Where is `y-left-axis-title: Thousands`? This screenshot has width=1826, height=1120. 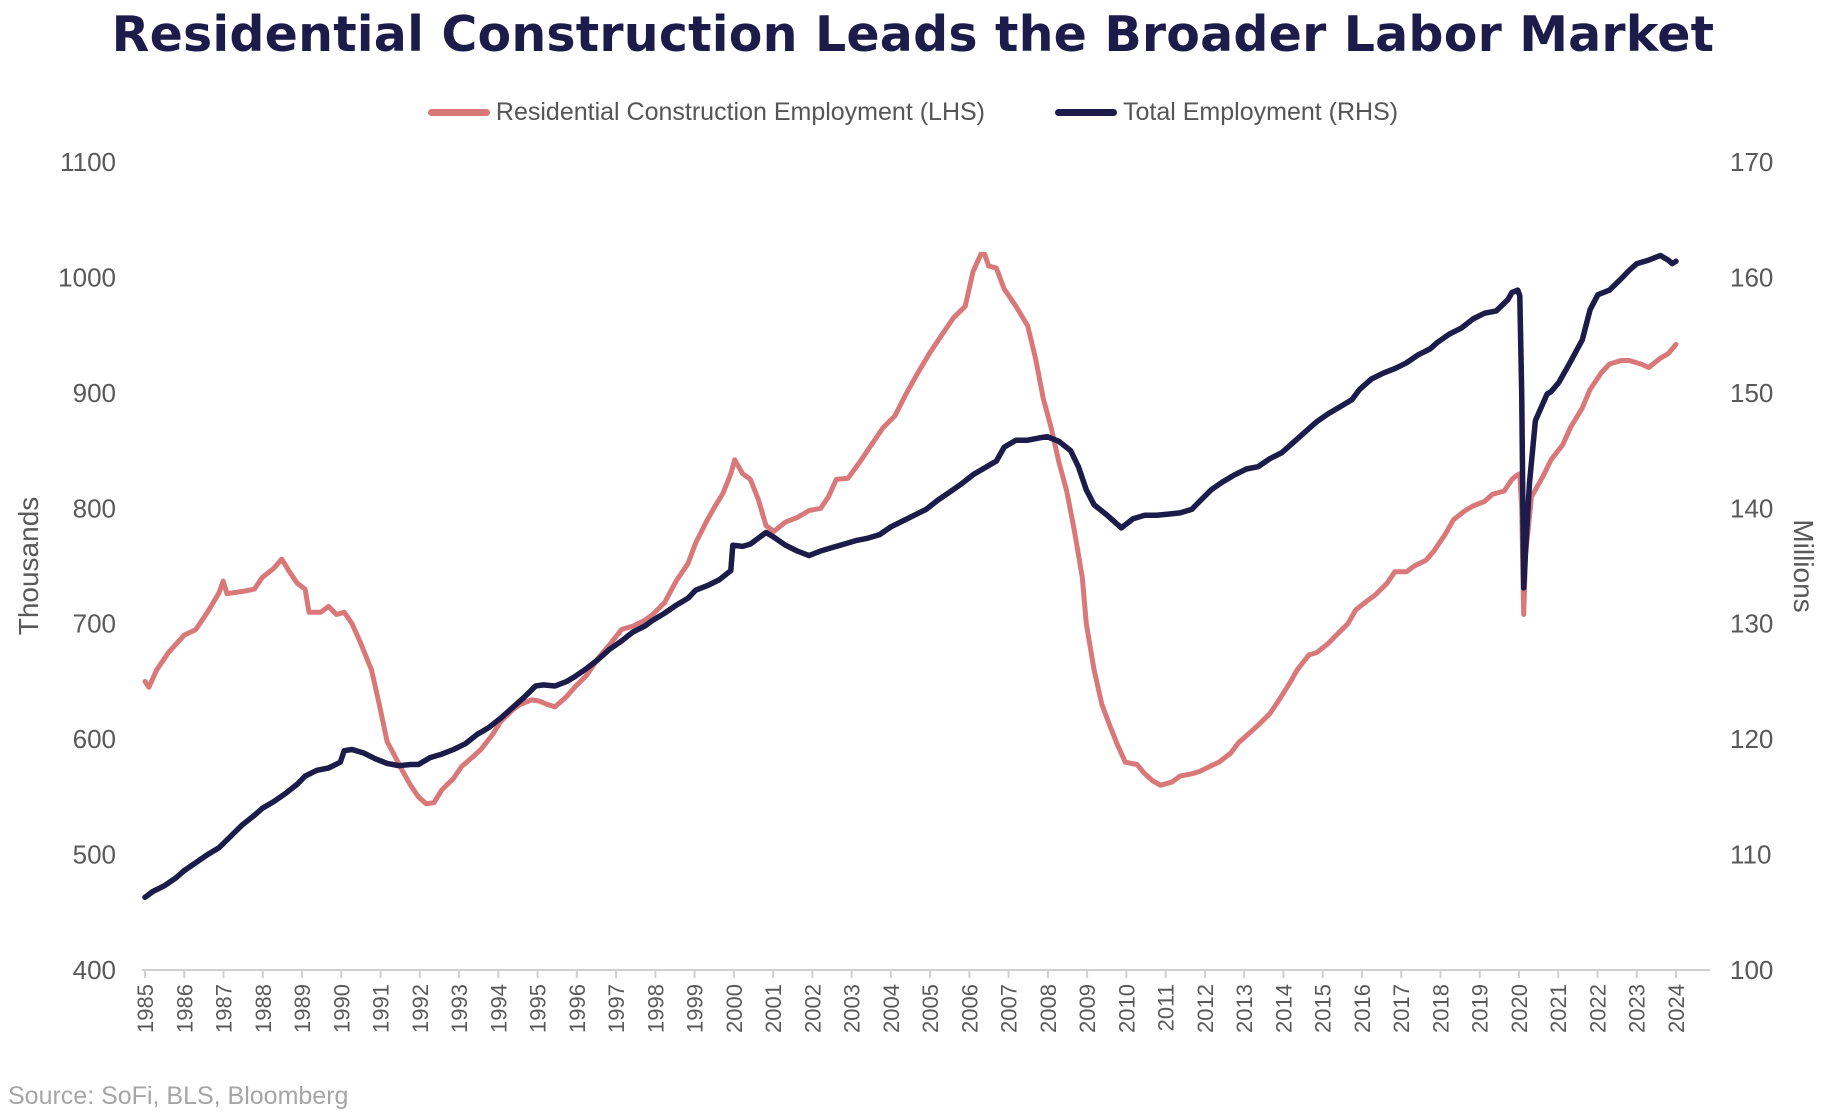 y-left-axis-title: Thousands is located at coordinates (28, 566).